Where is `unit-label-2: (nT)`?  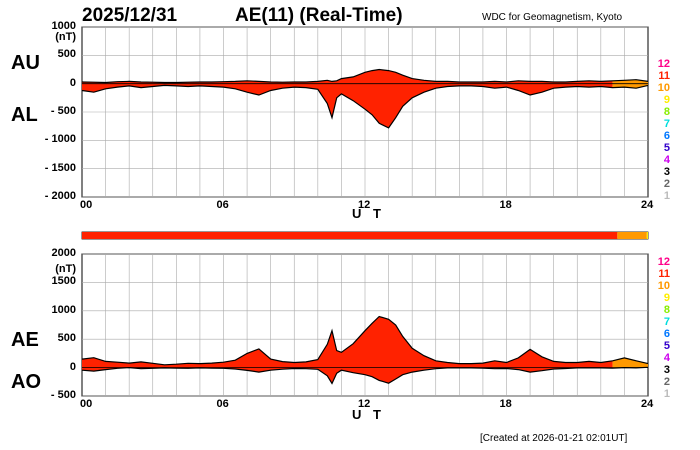 unit-label-2: (nT) is located at coordinates (65, 269).